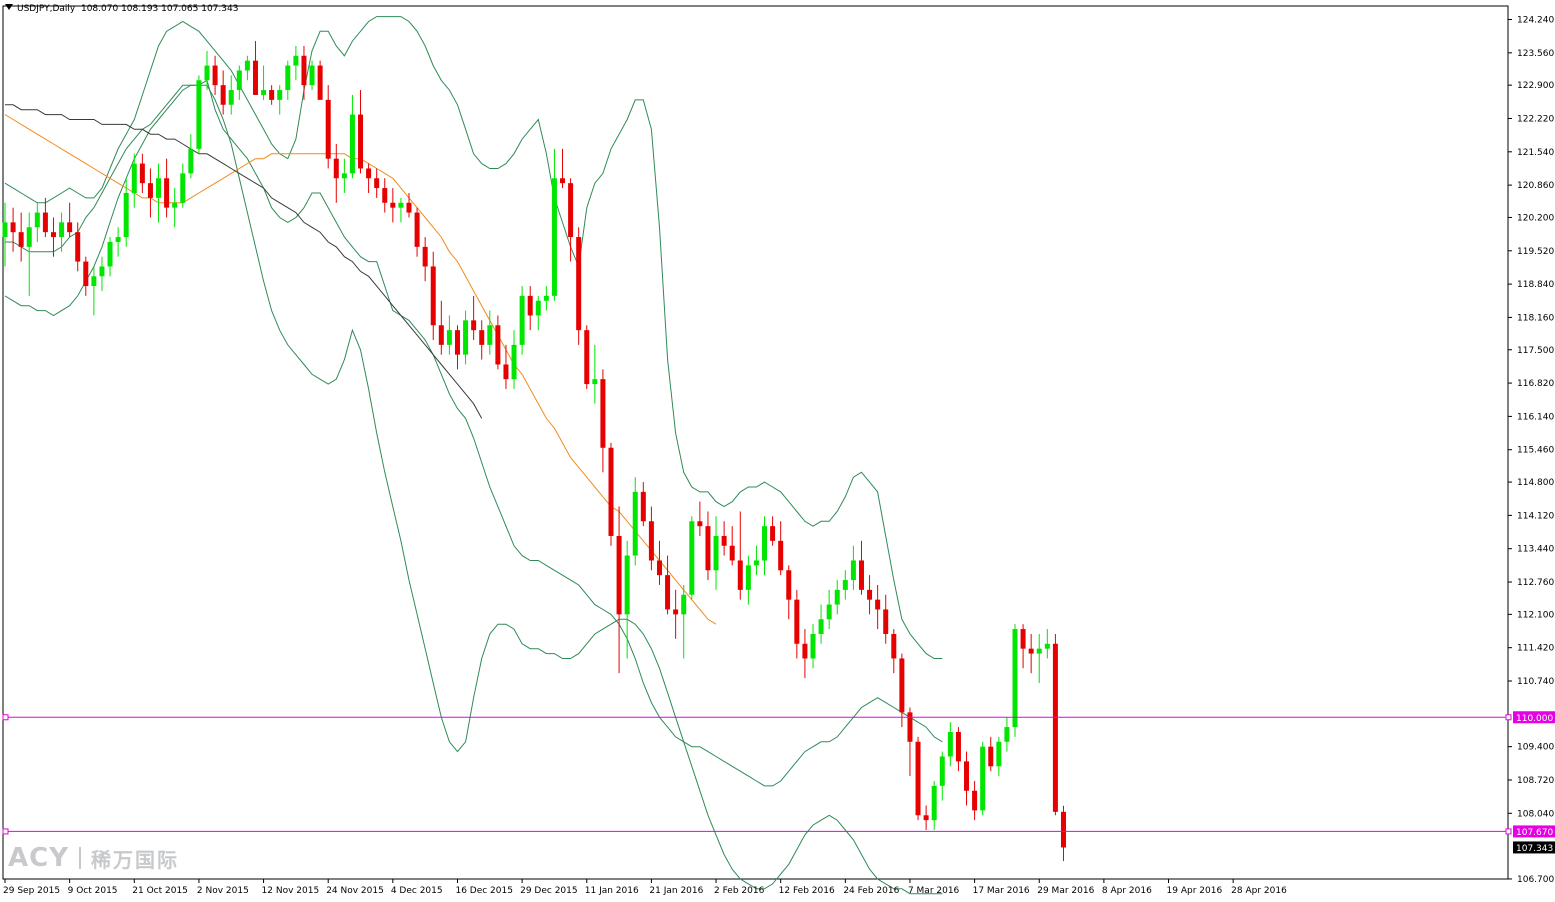 This screenshot has height=902, width=1555. What do you see at coordinates (31, 891) in the screenshot?
I see `x-tick-label: 29 Sep 2015` at bounding box center [31, 891].